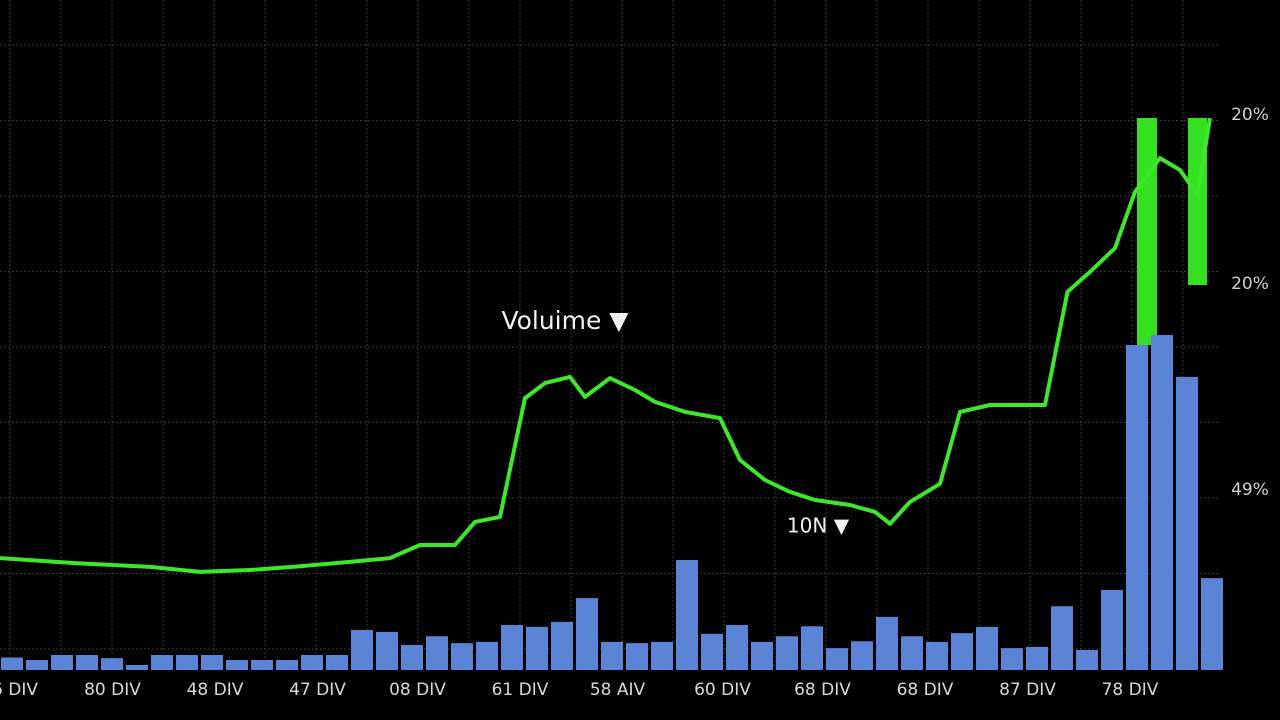 Image resolution: width=1280 pixels, height=720 pixels. I want to click on highlight-bar, so click(1147, 231).